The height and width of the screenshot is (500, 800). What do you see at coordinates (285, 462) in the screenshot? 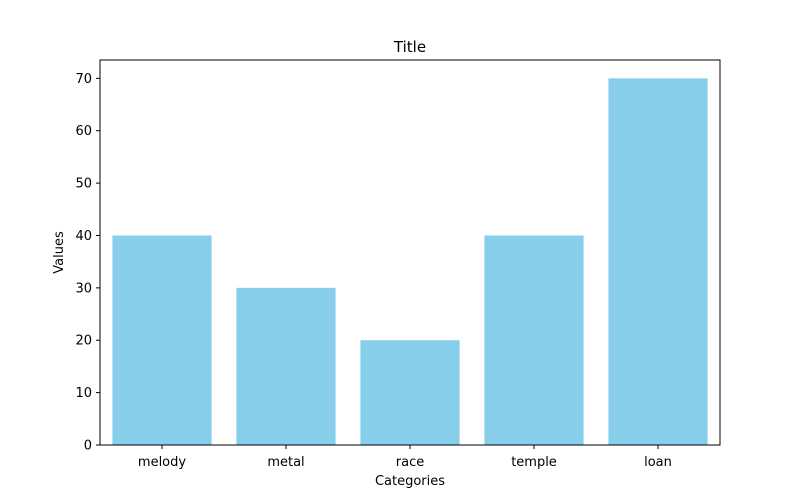
I see `x-tick-label: metal` at bounding box center [285, 462].